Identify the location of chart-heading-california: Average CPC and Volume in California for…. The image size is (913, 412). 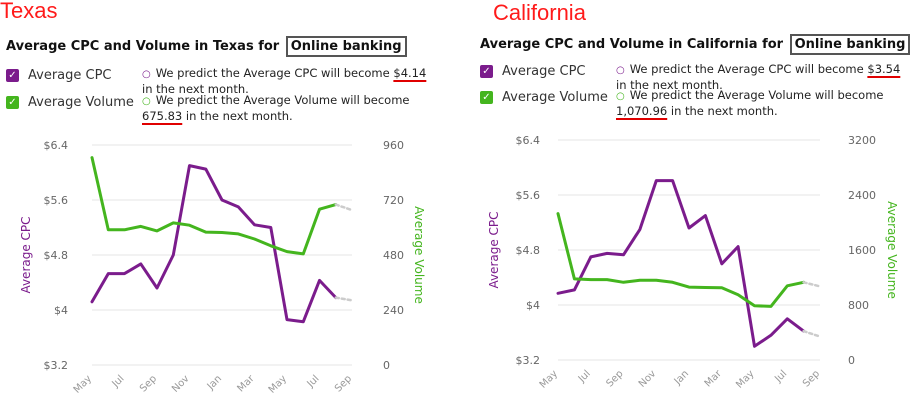
(695, 44).